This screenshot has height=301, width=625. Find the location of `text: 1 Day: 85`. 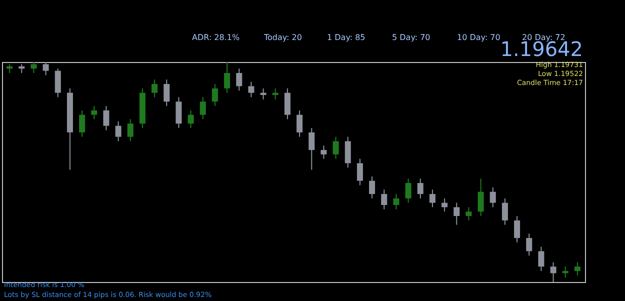

text: 1 Day: 85 is located at coordinates (346, 37).